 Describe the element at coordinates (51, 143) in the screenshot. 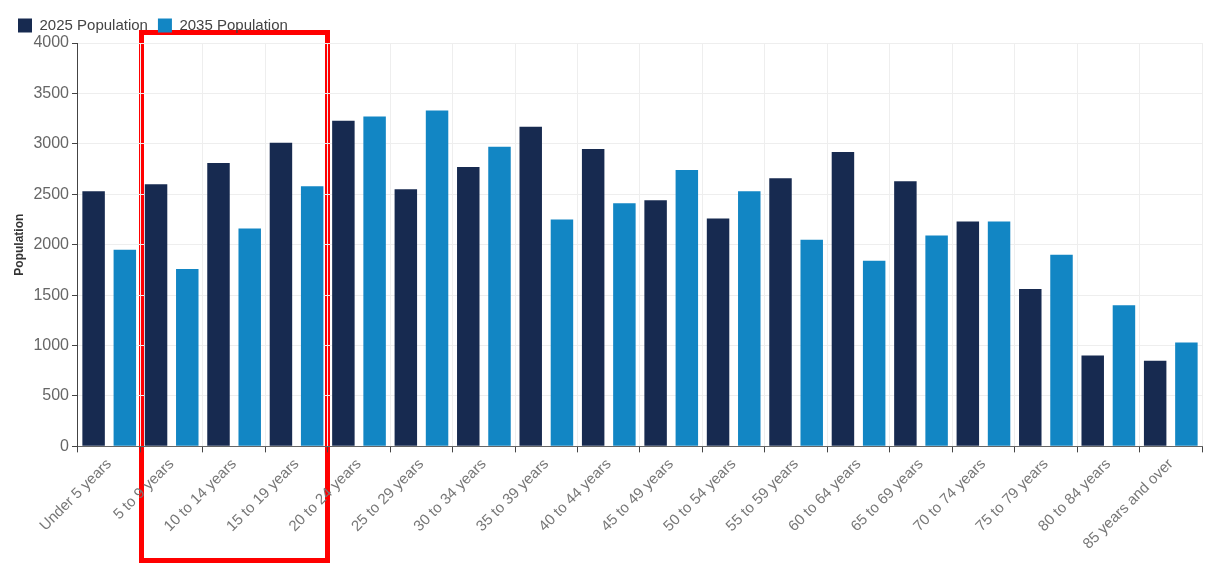

I see `y-tick-label: 3000` at that location.